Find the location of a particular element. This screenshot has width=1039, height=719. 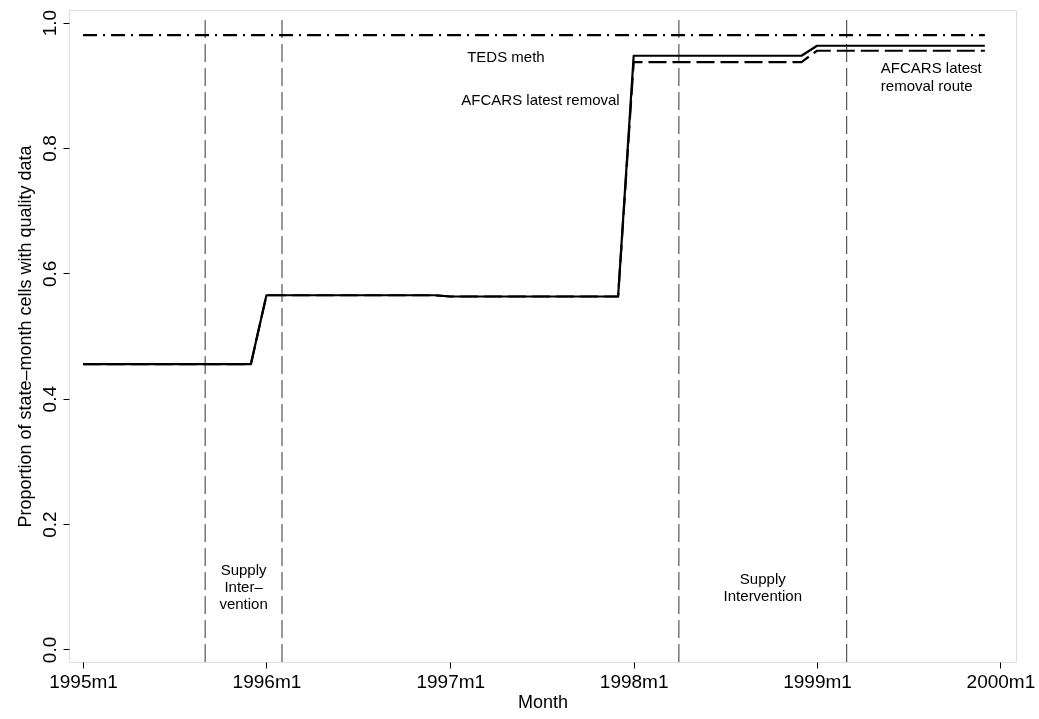

y-tick-label: 1.0 is located at coordinates (49, 23).